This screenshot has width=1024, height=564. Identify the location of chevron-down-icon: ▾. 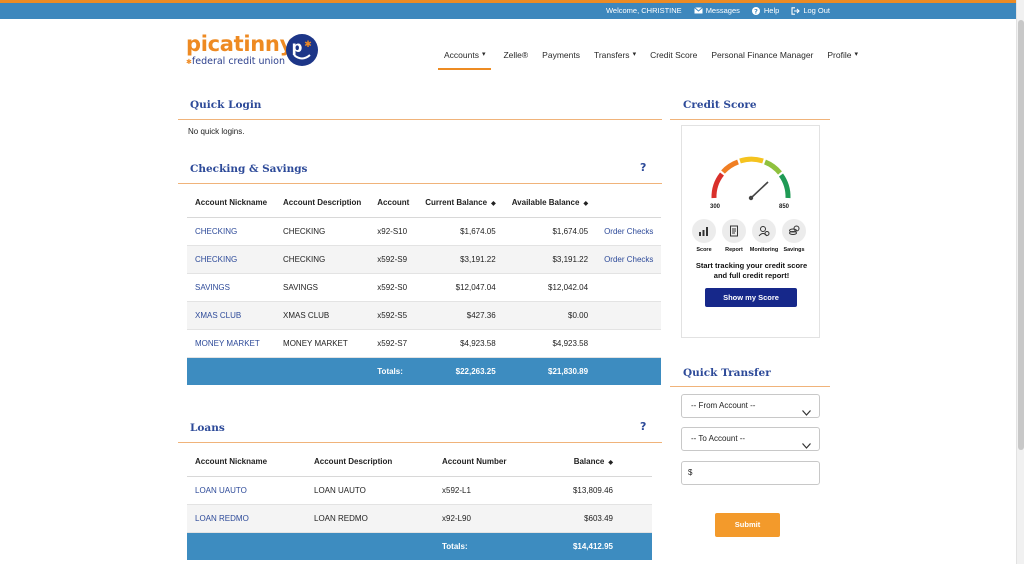
(856, 54).